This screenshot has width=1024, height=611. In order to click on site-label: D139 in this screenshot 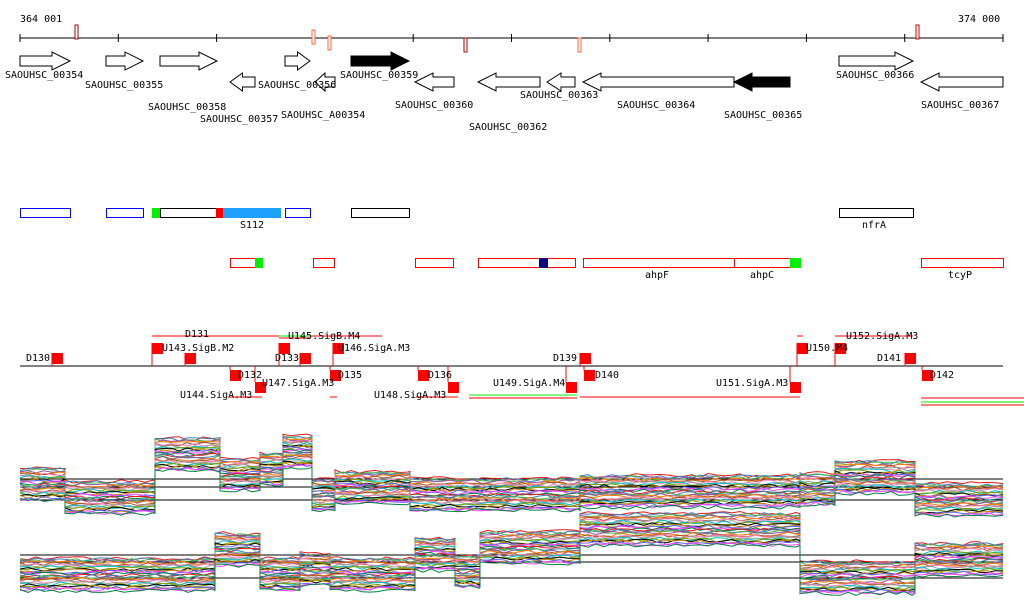, I will do `click(565, 358)`.